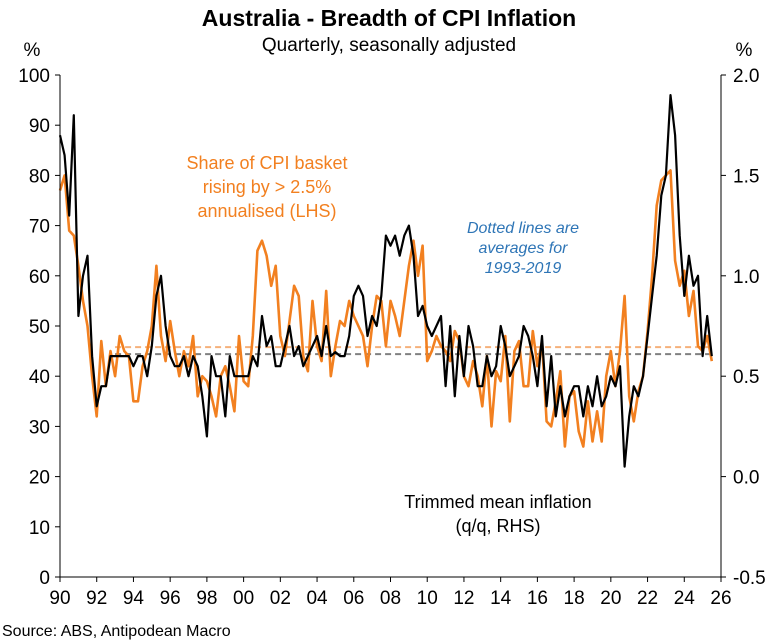 The height and width of the screenshot is (642, 778). What do you see at coordinates (243, 598) in the screenshot?
I see `x-tick-label: 00` at bounding box center [243, 598].